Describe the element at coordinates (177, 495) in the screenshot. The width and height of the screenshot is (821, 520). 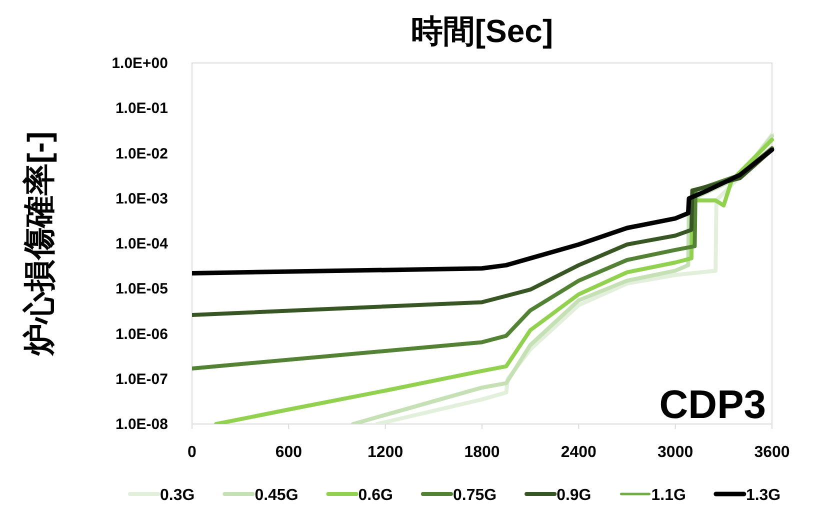
I see `legend-label: 0.3G` at that location.